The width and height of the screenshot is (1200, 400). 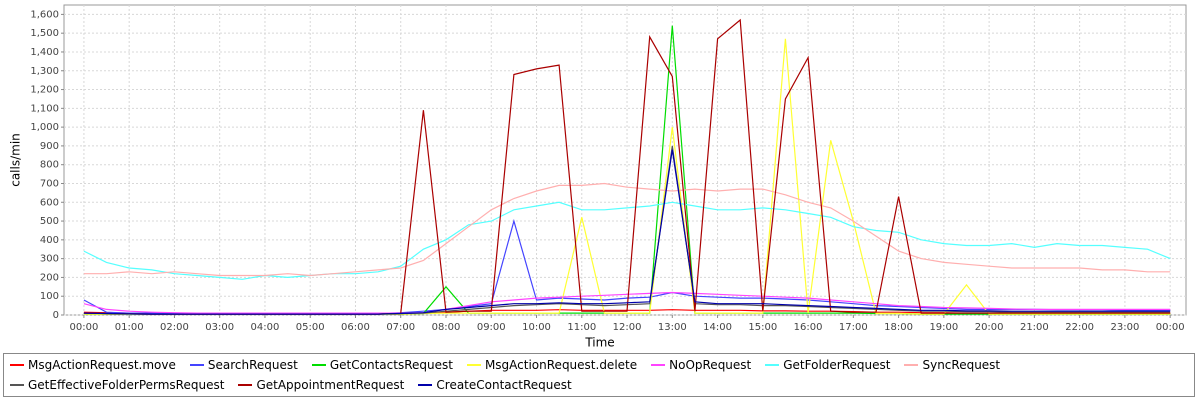 What do you see at coordinates (581, 327) in the screenshot?
I see `x-tick-label: 11:00` at bounding box center [581, 327].